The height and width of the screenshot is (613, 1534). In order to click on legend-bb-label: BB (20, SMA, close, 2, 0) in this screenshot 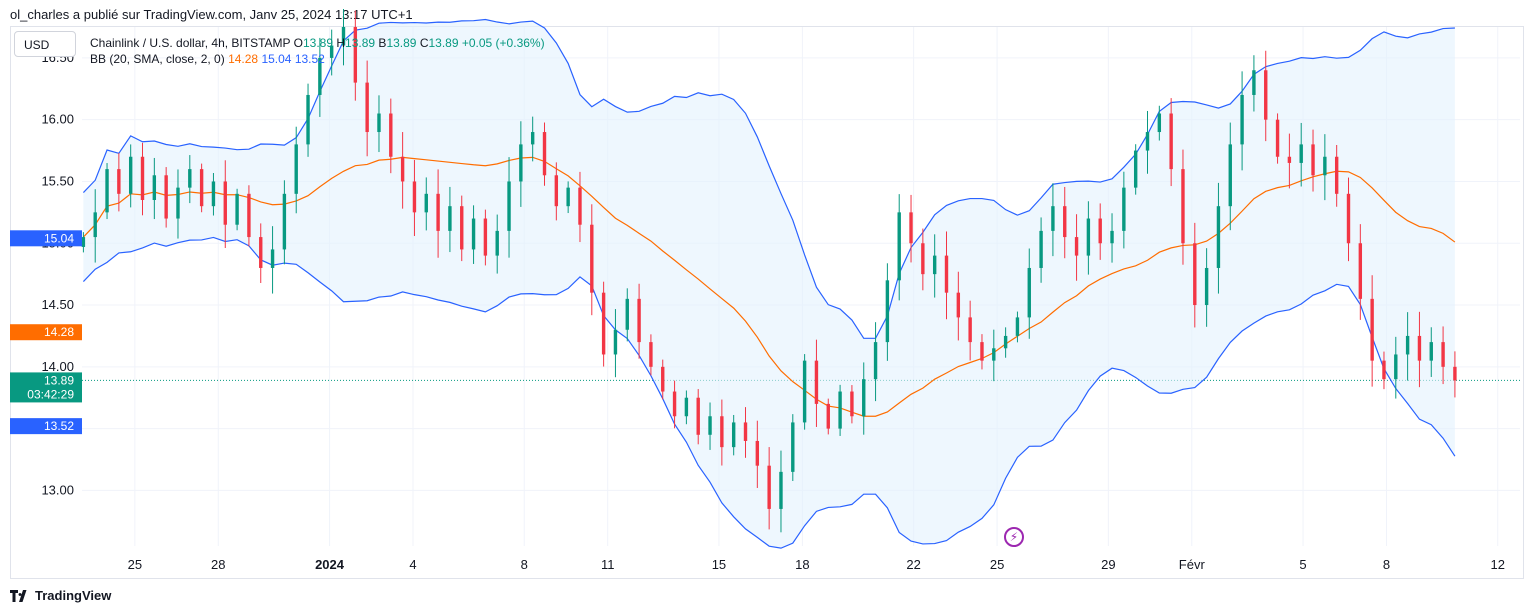, I will do `click(157, 59)`.